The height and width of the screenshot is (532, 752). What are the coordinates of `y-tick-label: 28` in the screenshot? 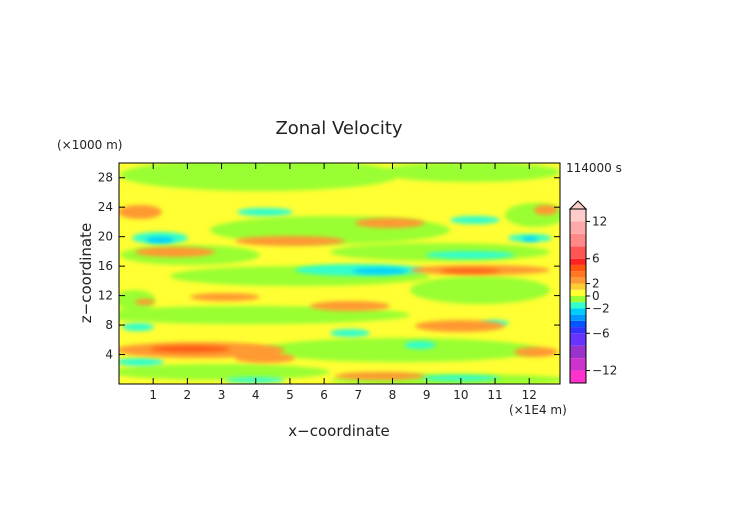 It's located at (105, 178).